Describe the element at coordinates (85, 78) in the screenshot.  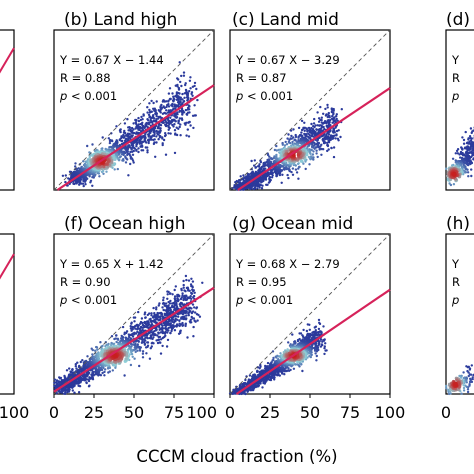
I see `panel-b-r-value: R = 0.88` at that location.